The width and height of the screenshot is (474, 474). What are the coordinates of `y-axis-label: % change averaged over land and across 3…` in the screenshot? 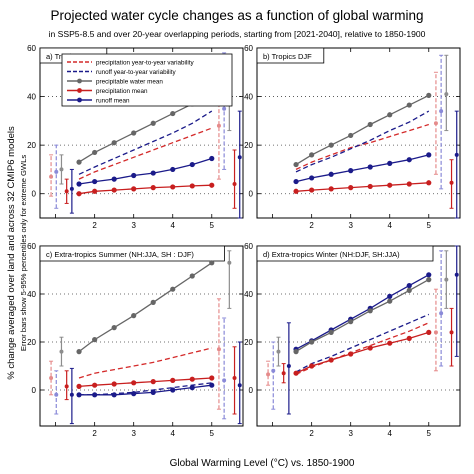 It's located at (11, 253).